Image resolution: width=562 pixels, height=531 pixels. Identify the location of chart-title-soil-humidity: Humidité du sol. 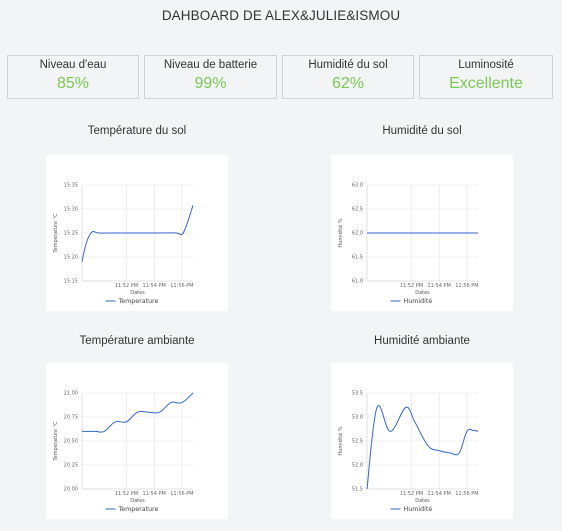
(422, 131).